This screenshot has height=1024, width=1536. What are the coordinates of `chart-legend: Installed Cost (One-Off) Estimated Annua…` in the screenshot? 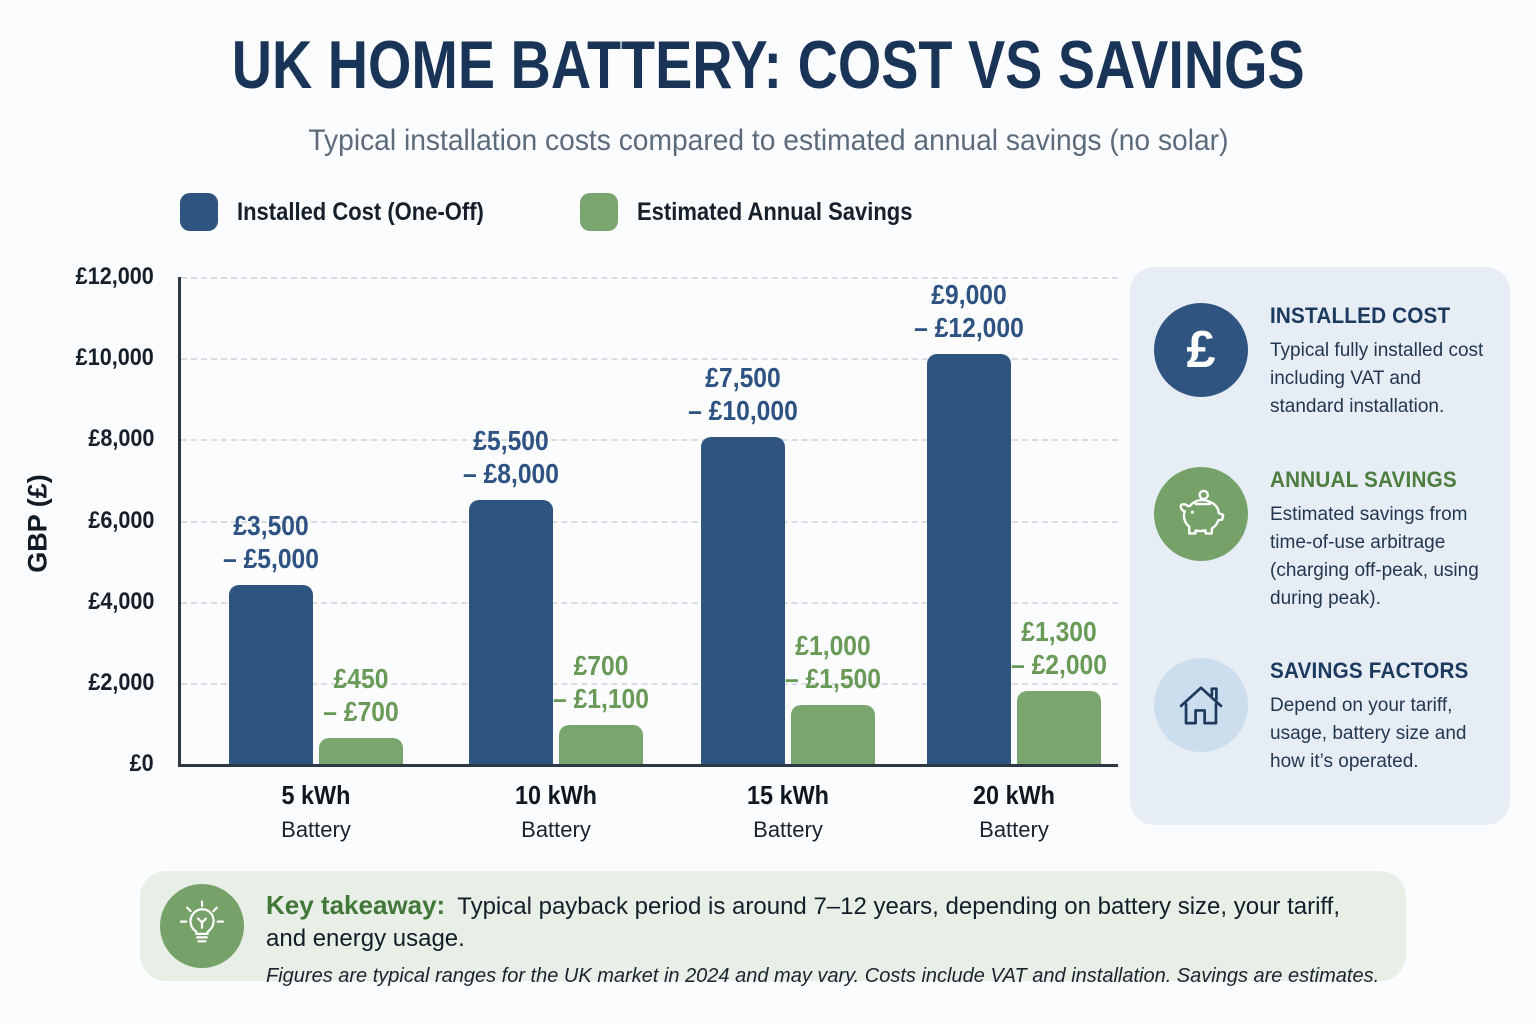 It's located at (565, 212).